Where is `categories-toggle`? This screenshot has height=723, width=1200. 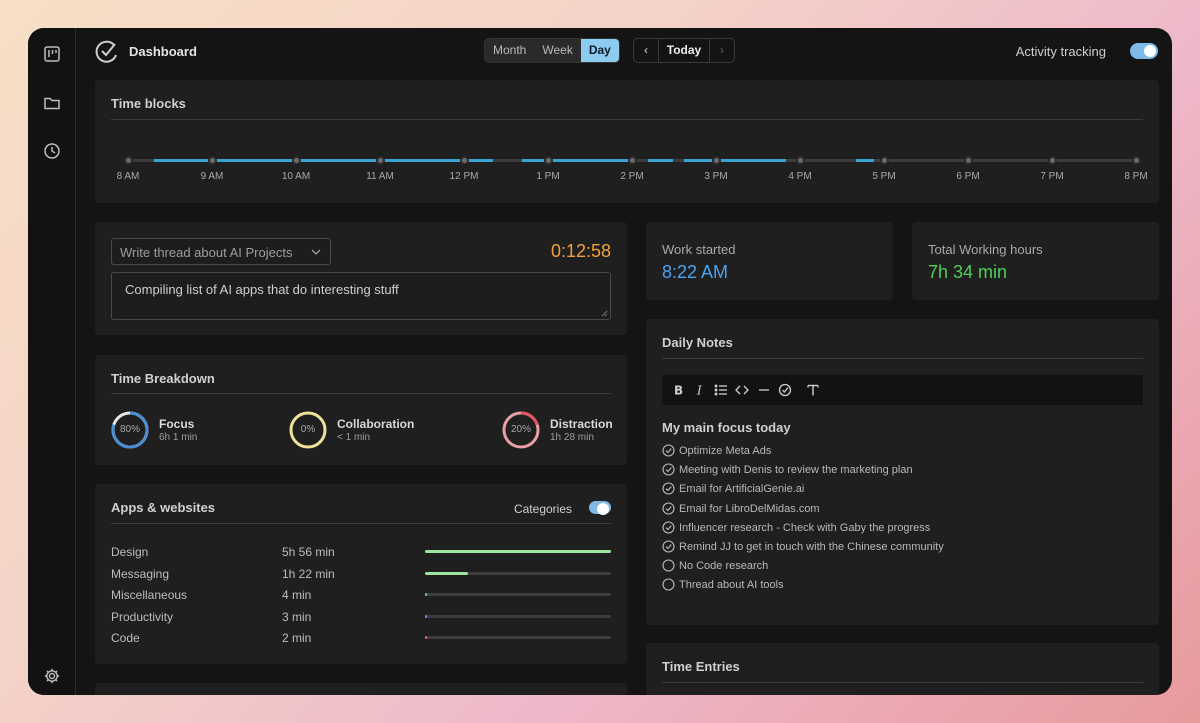 categories-toggle is located at coordinates (600, 508).